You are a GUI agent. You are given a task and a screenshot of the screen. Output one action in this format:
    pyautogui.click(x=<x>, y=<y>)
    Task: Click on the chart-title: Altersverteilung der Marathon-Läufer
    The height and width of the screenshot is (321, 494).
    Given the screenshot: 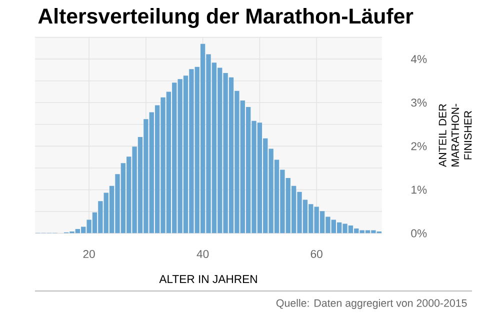 What is the action you would take?
    pyautogui.click(x=226, y=18)
    